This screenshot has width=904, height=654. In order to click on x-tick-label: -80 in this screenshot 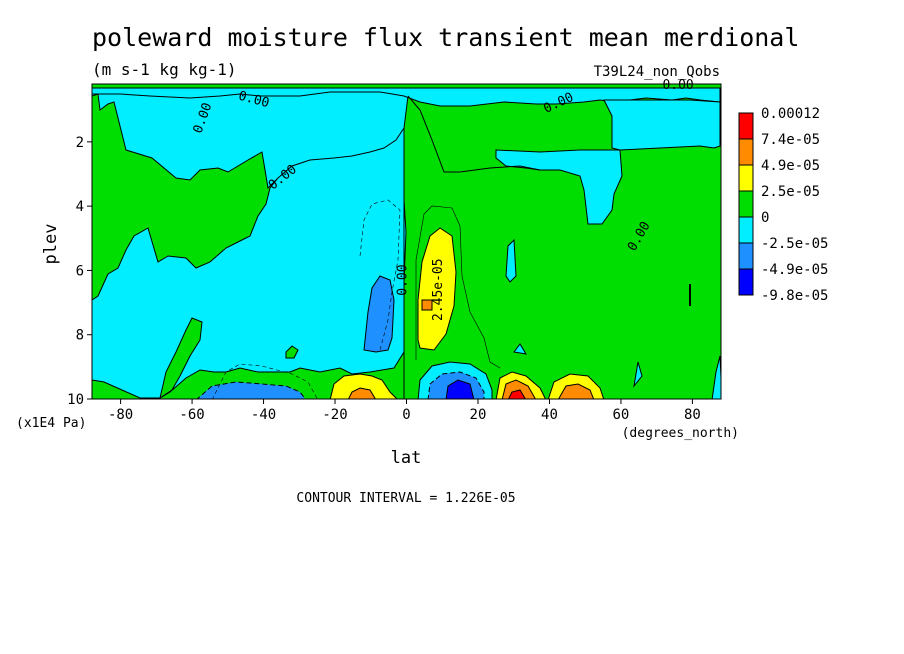, I will do `click(120, 415)`.